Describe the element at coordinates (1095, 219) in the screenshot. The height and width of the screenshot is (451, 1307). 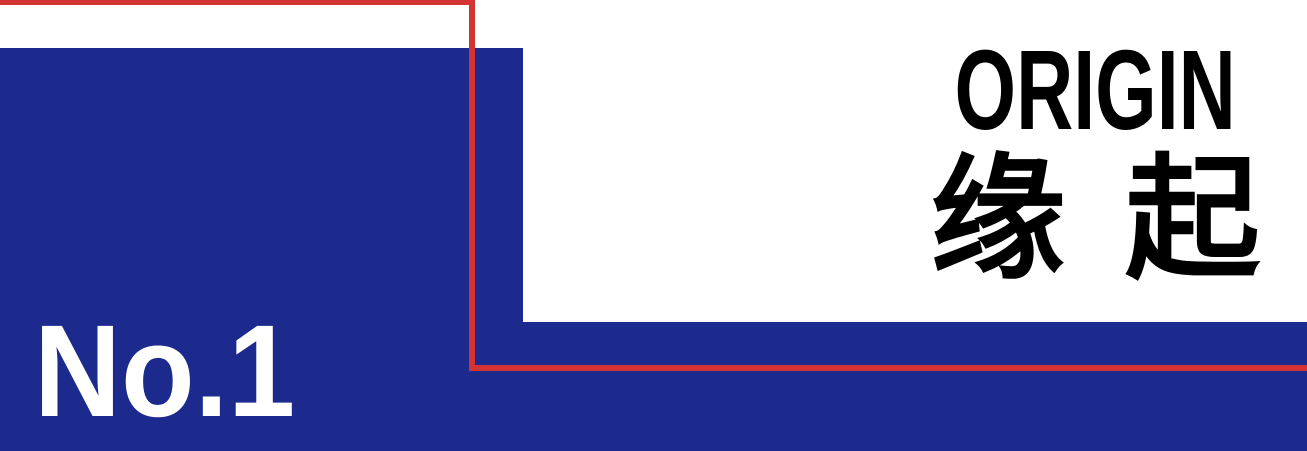
I see `section-title-chinese: 缘 起` at that location.